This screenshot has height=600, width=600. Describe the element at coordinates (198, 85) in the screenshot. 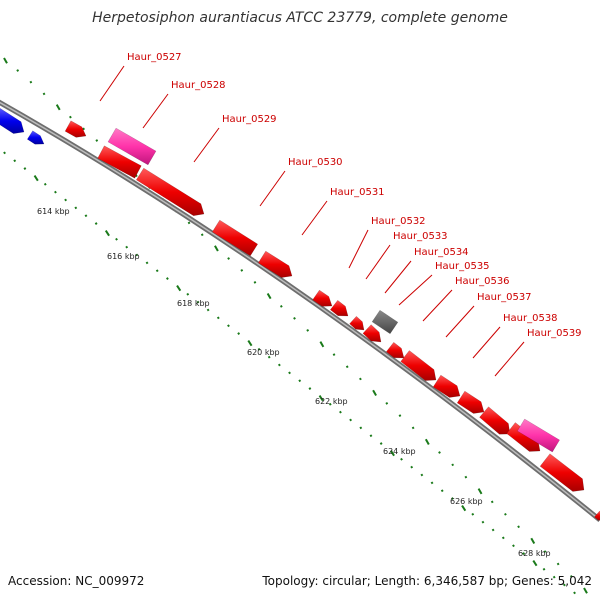

I see `gene-label: Haur_0528` at that location.